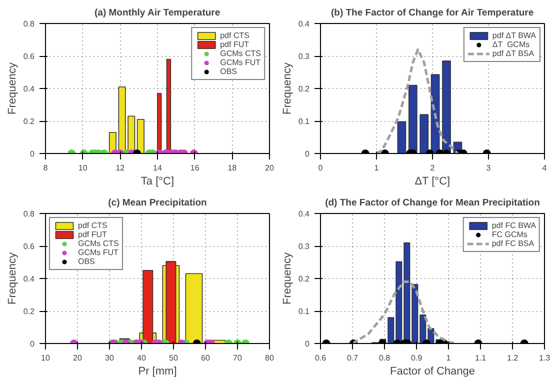  What do you see at coordinates (157, 13) in the screenshot?
I see `chart-title: (a) Monthly Air Temperature` at bounding box center [157, 13].